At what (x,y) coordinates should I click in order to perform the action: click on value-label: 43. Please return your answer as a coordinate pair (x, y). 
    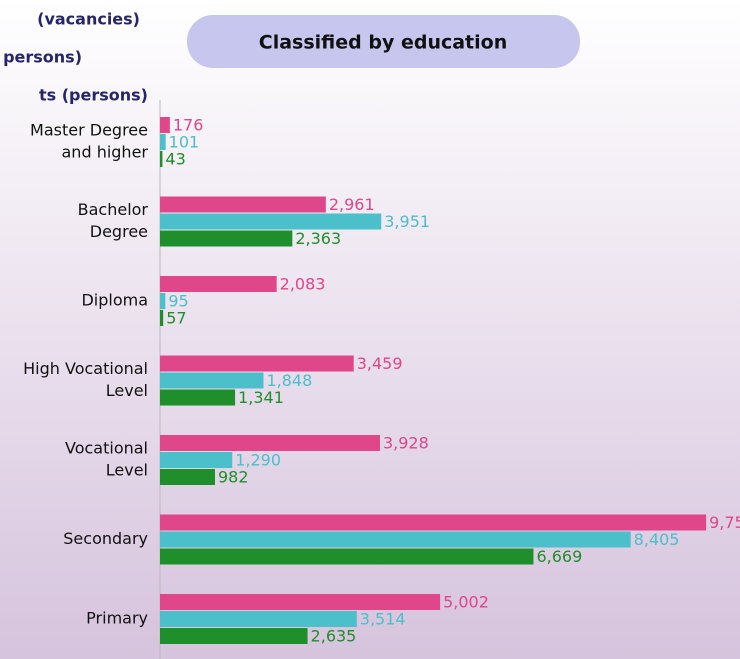
    Looking at the image, I should click on (175, 159).